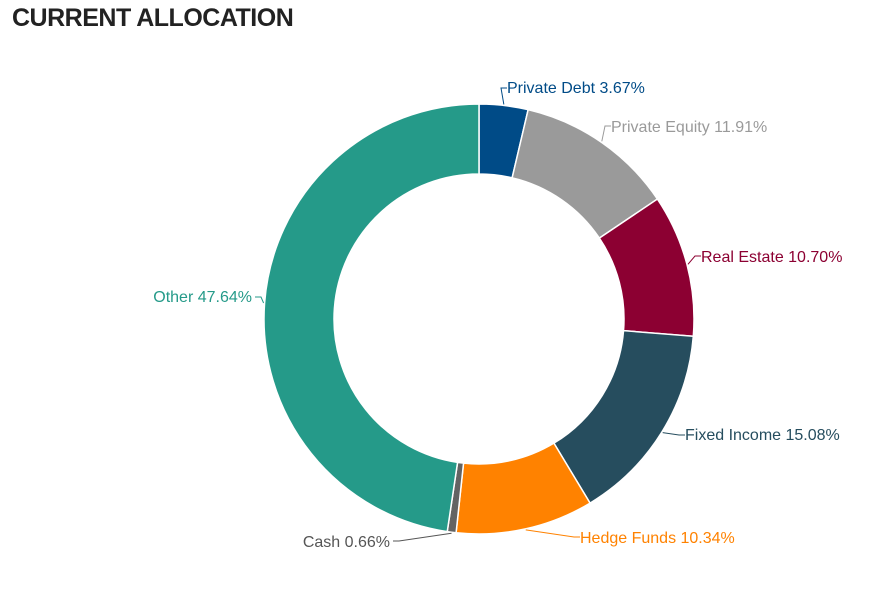 The height and width of the screenshot is (599, 877). I want to click on leader-line-private-debt, so click(503, 96).